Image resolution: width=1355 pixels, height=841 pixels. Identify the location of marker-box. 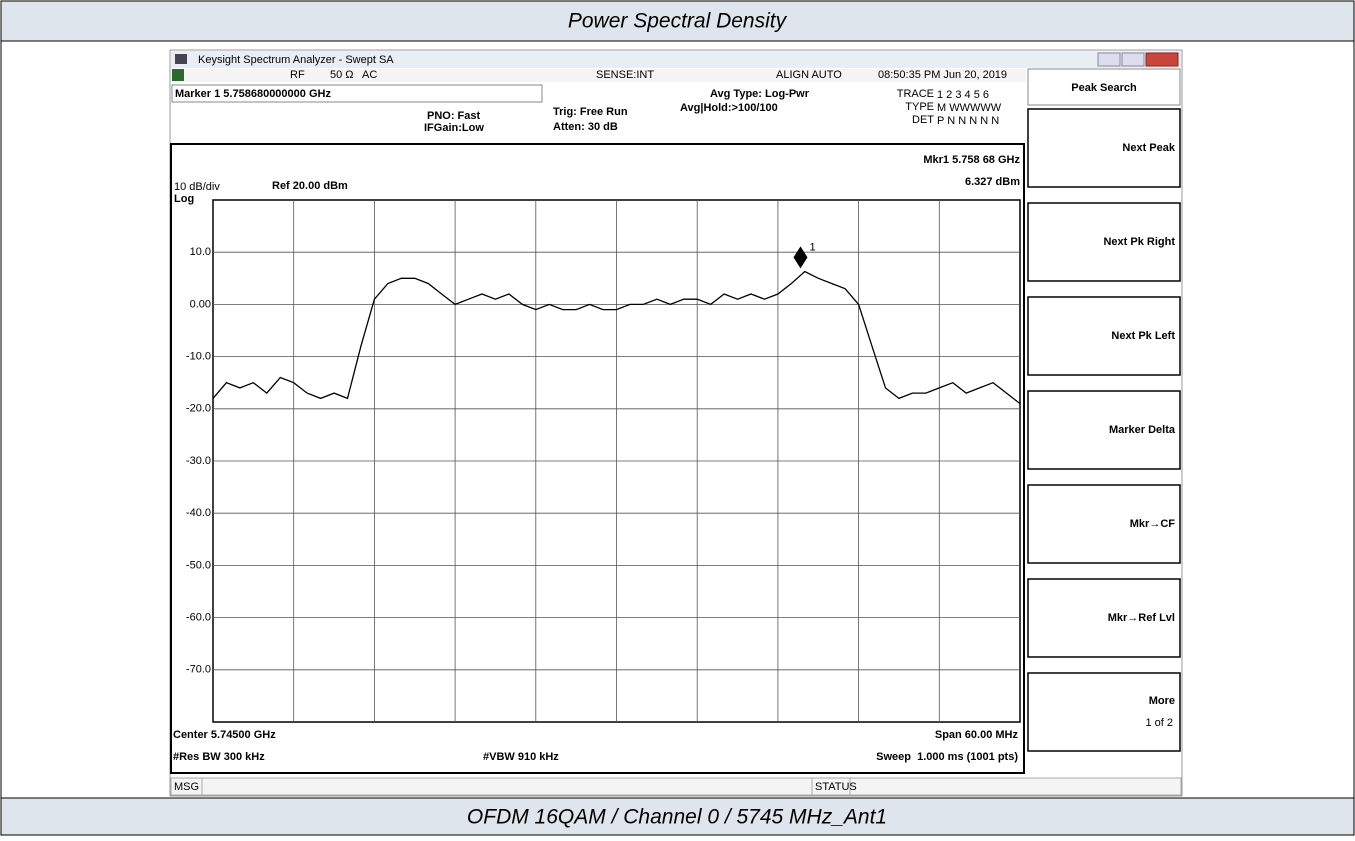
(357, 93).